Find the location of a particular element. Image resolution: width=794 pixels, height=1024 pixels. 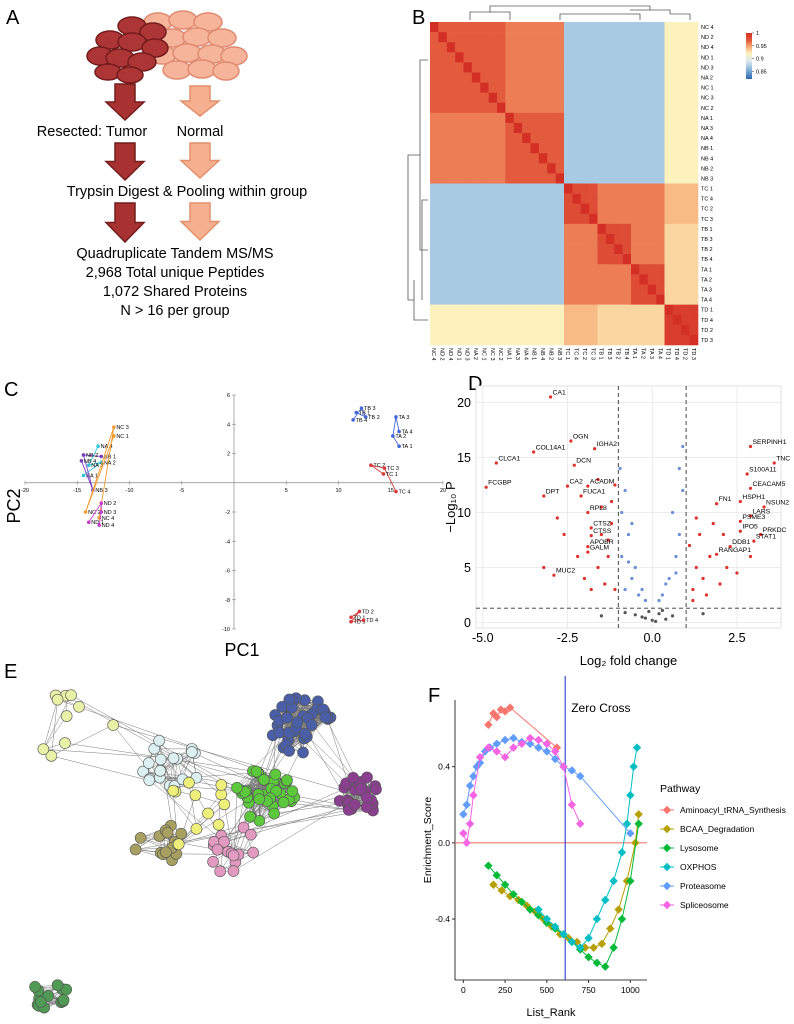

row-label: NC 1 is located at coordinates (707, 89).